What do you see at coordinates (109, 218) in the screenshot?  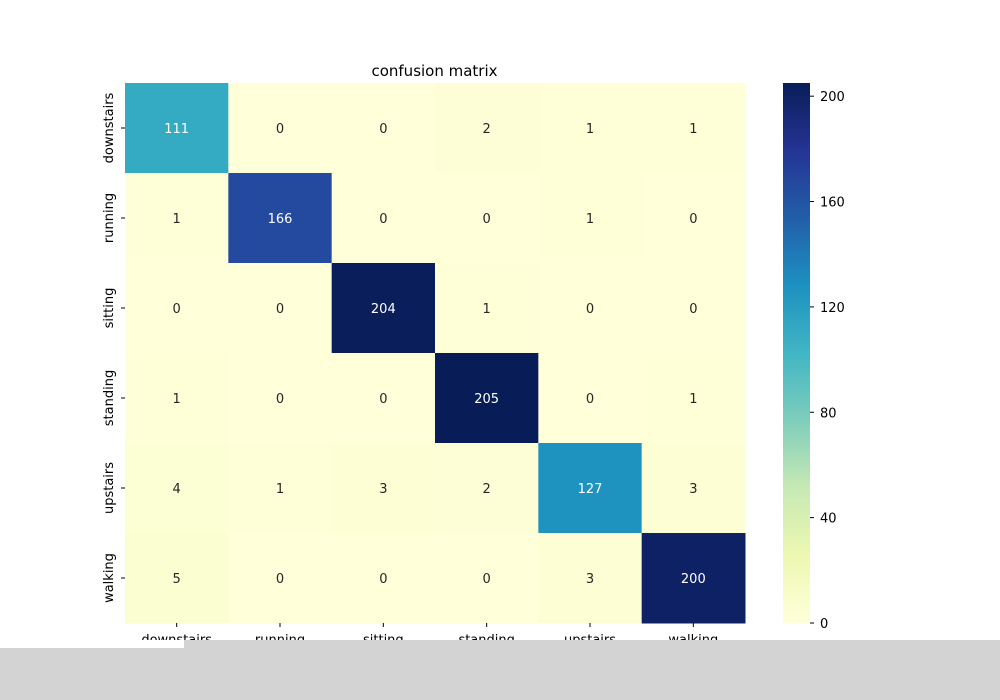 I see `y-tick-label: running` at bounding box center [109, 218].